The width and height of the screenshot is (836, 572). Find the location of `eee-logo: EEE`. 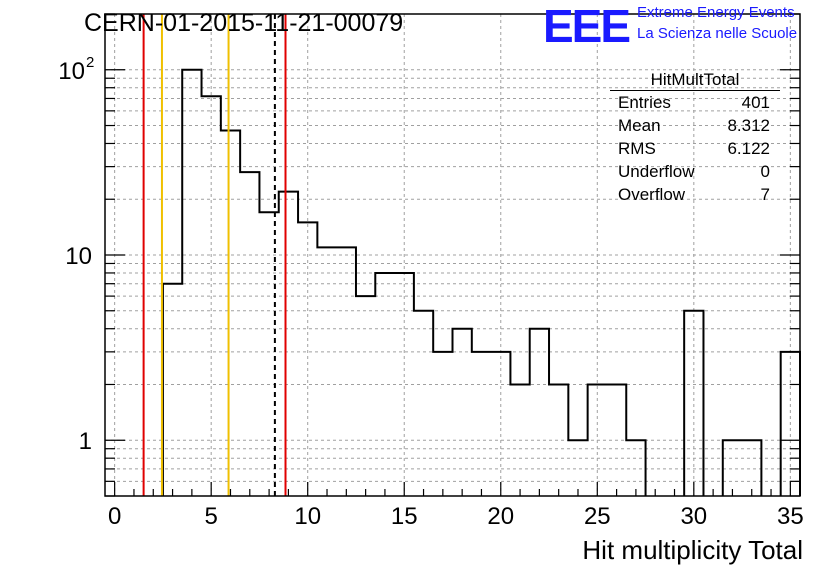

eee-logo: EEE is located at coordinates (587, 26).